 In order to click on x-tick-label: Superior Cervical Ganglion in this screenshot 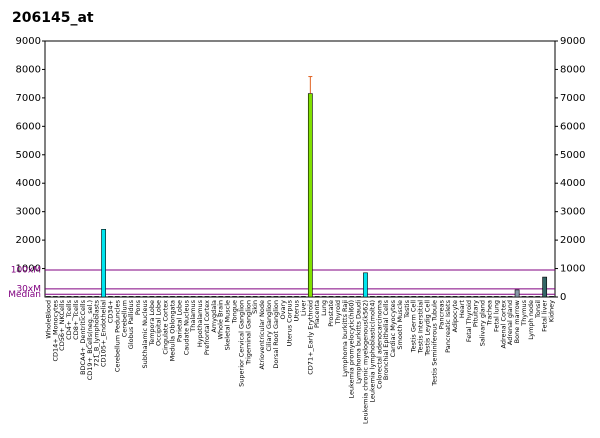, I will do `click(241, 343)`.